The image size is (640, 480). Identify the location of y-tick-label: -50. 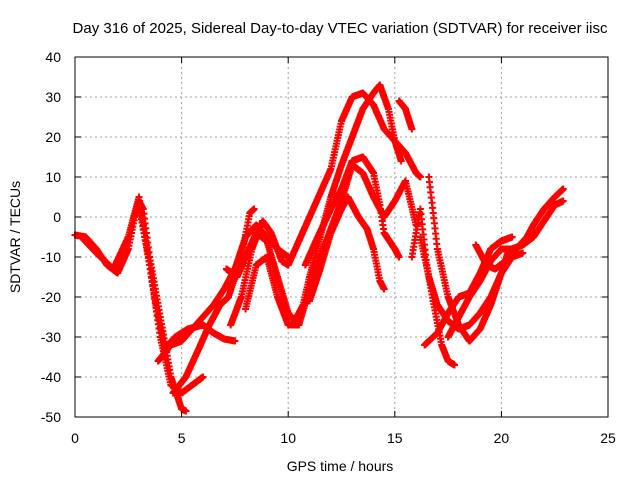
(51, 417).